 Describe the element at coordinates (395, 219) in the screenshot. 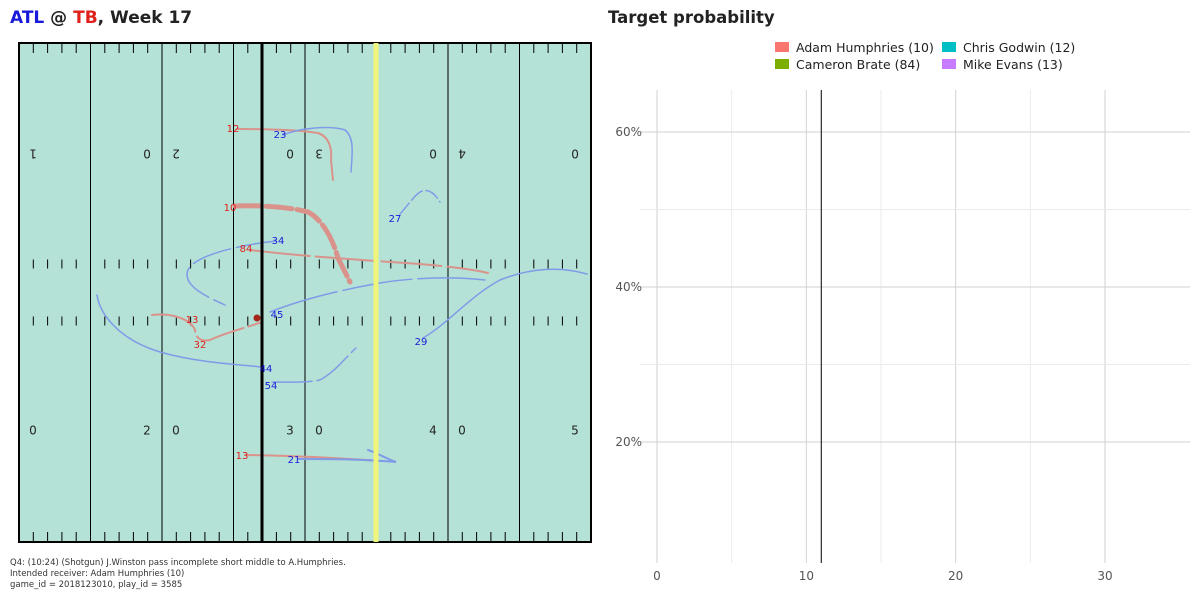

I see `player-label-defense: 27` at that location.